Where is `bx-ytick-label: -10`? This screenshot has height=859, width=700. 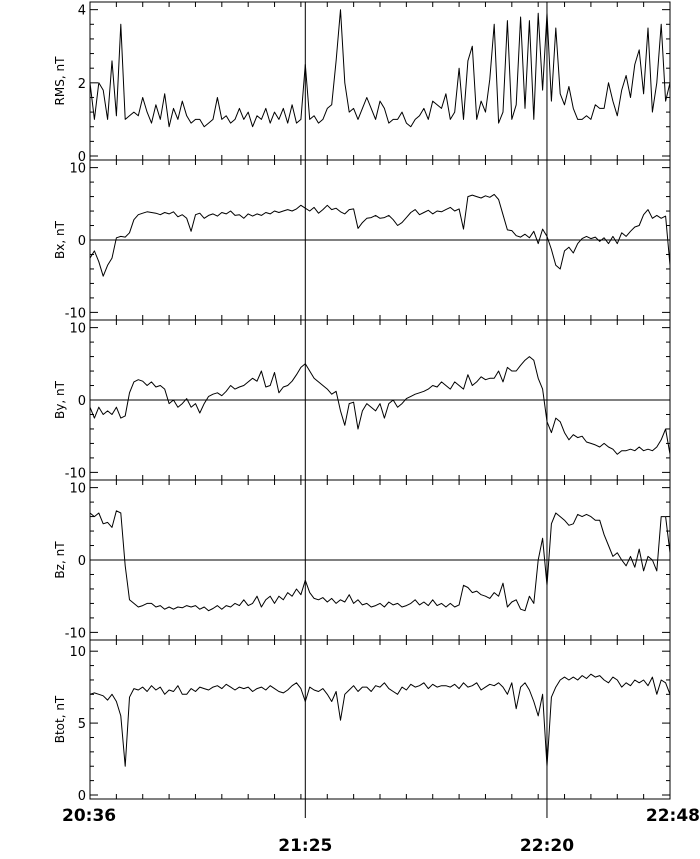 bx-ytick-label: -10 is located at coordinates (75, 313).